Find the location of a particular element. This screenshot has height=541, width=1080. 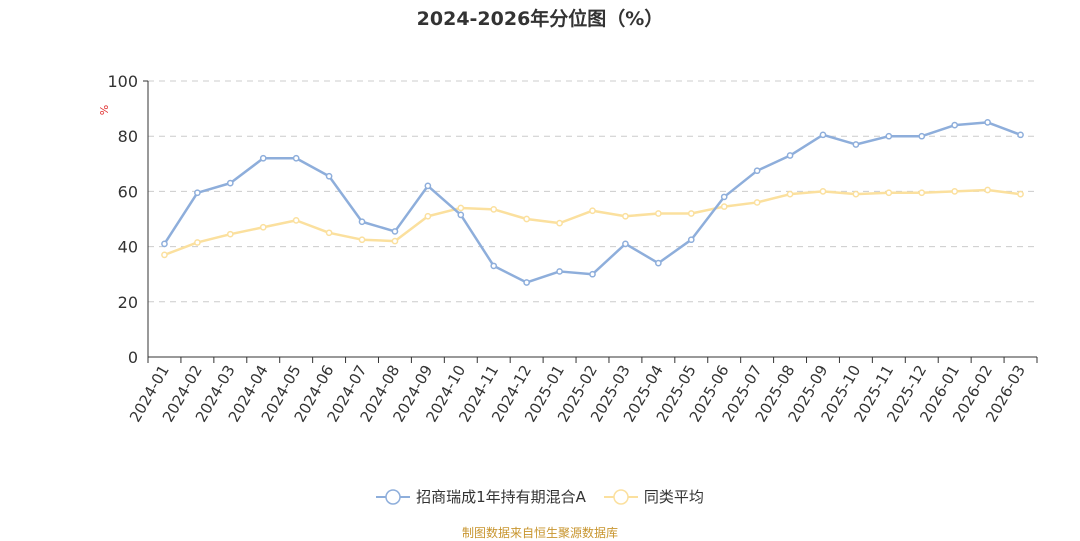

legend-series1-label: 招商瑞成1年持有期混合A is located at coordinates (501, 497).